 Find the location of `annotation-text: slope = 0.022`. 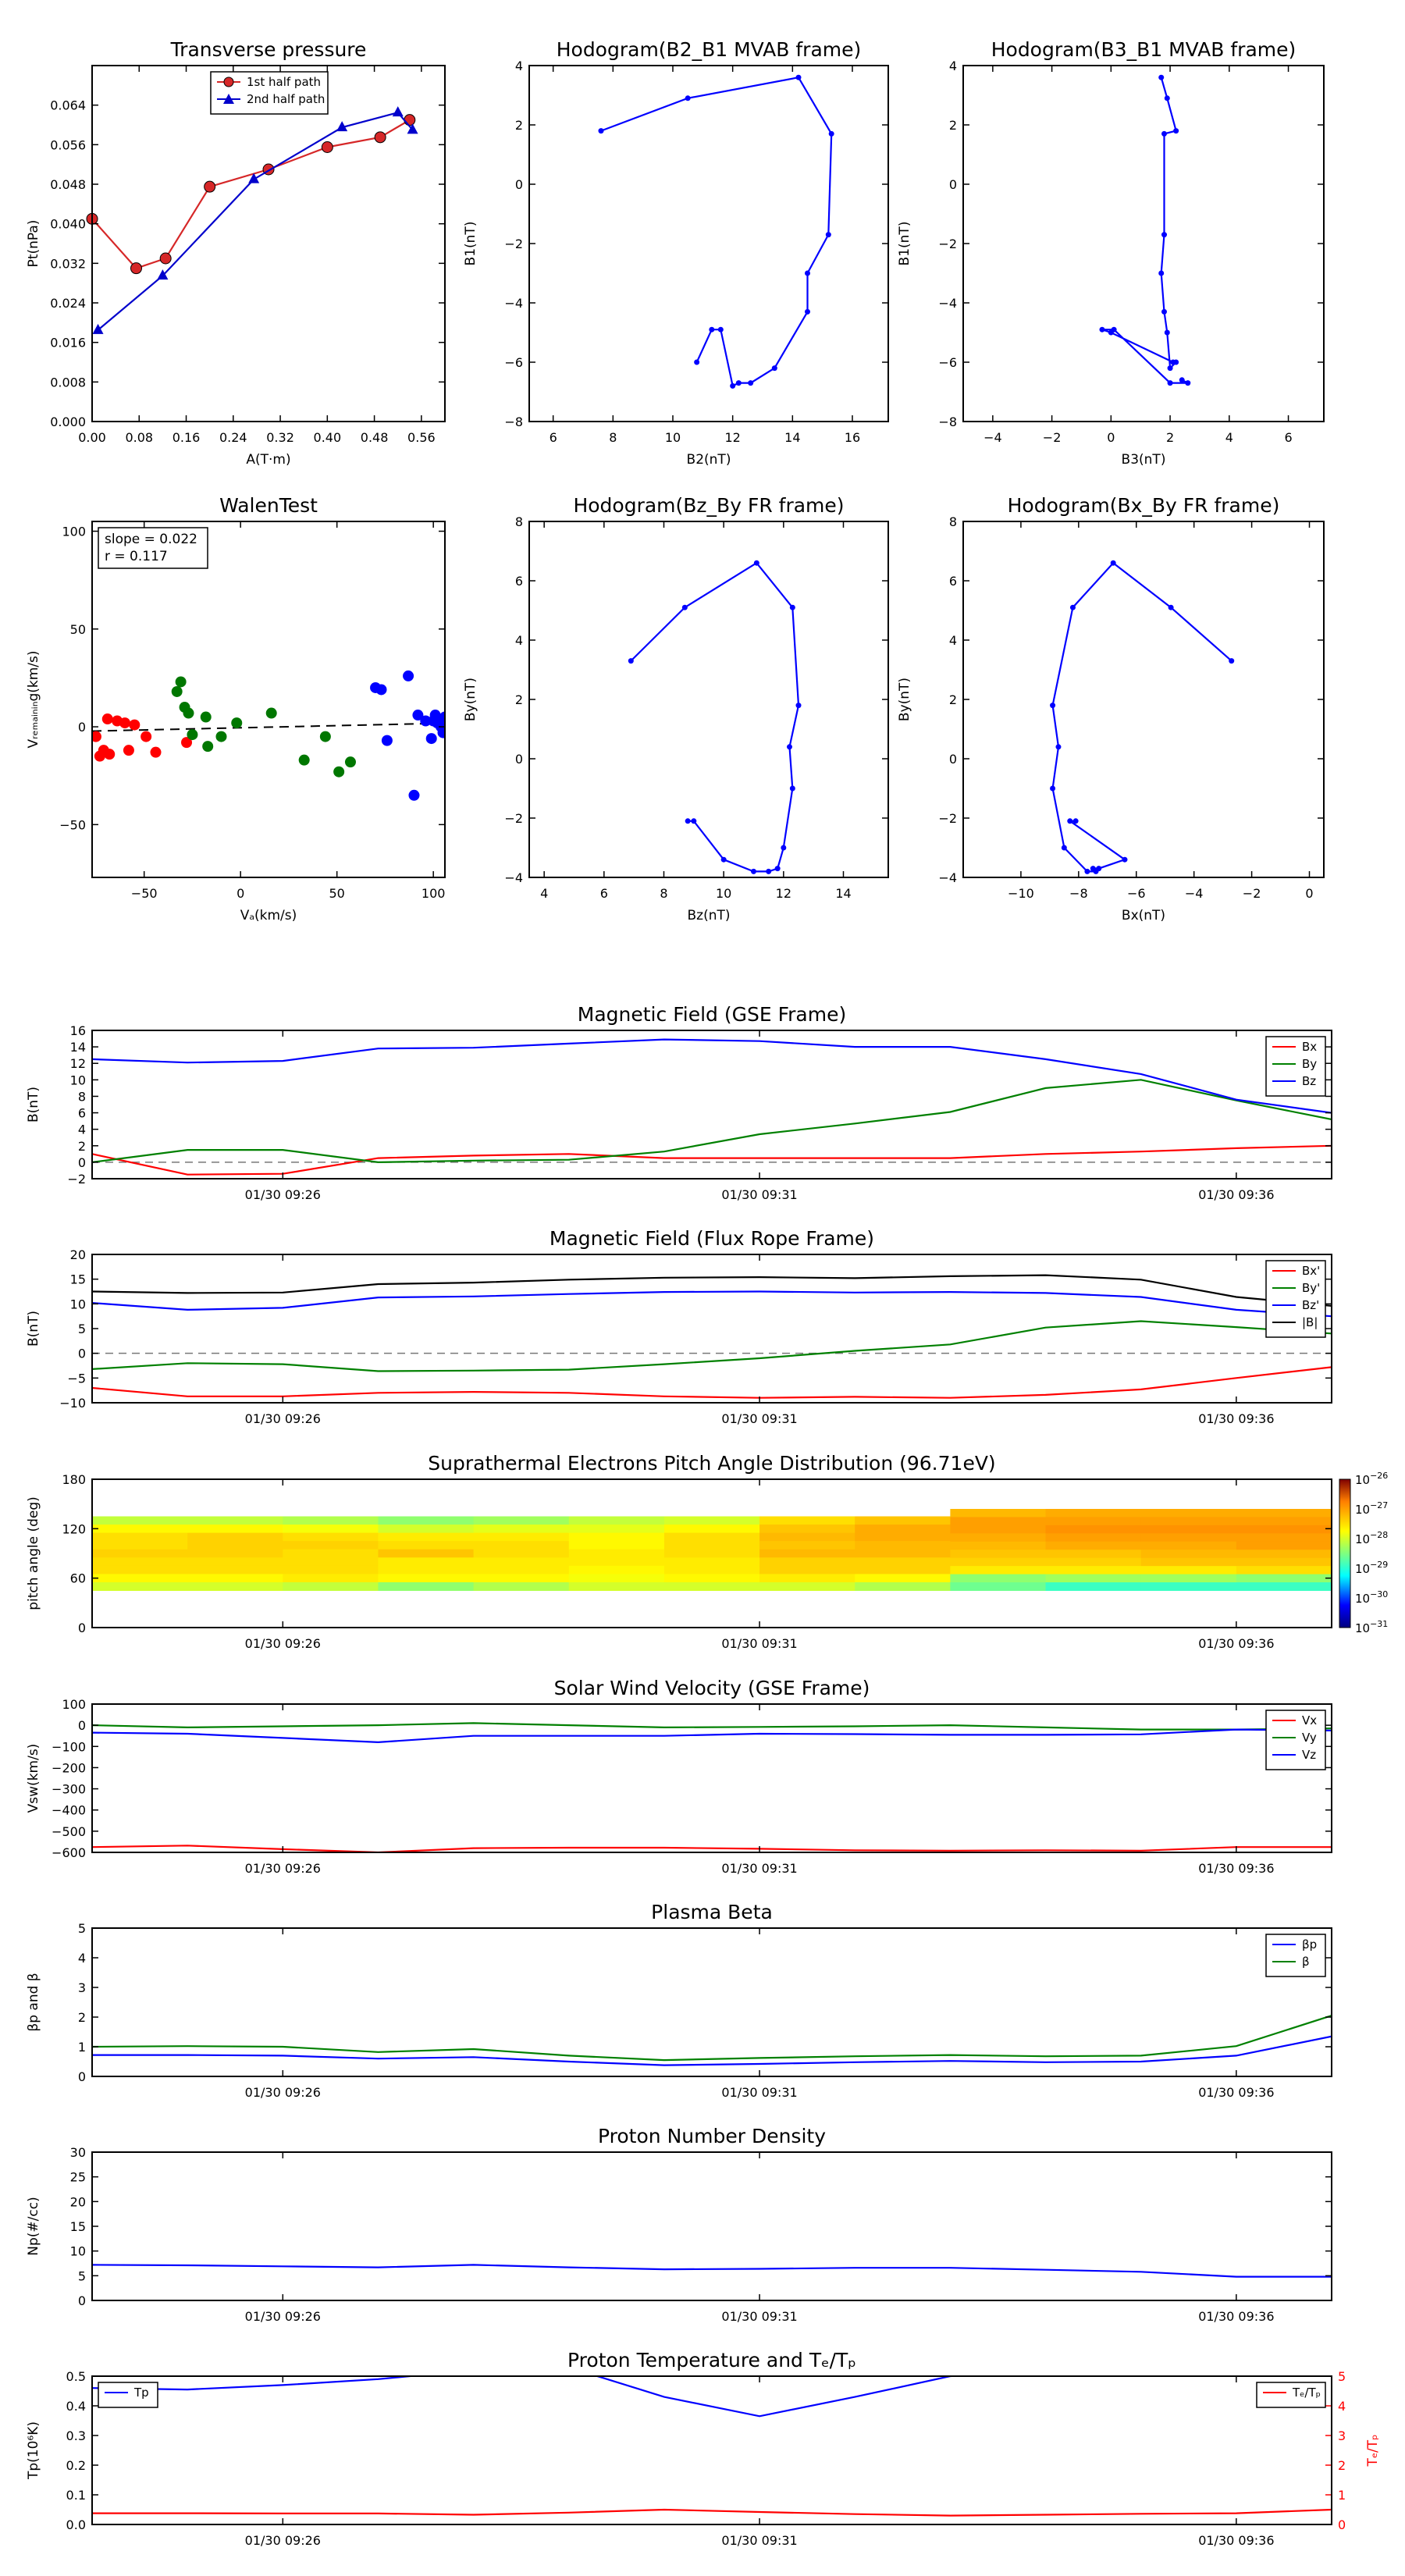

annotation-text: slope = 0.022 is located at coordinates (151, 539).